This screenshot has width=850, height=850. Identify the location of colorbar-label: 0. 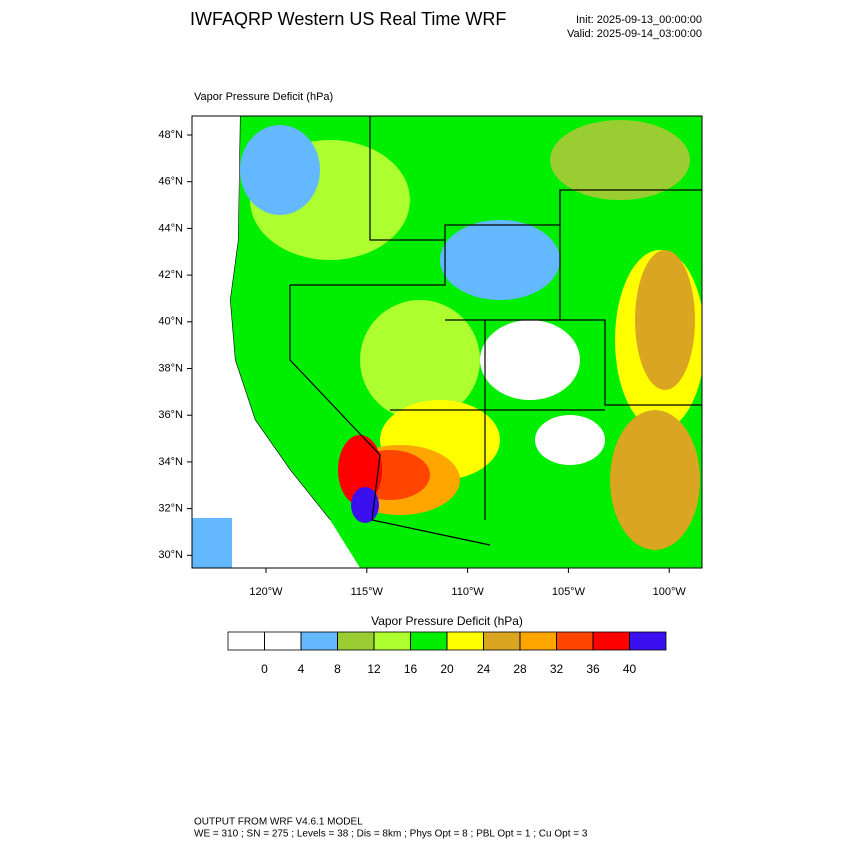
(264, 669).